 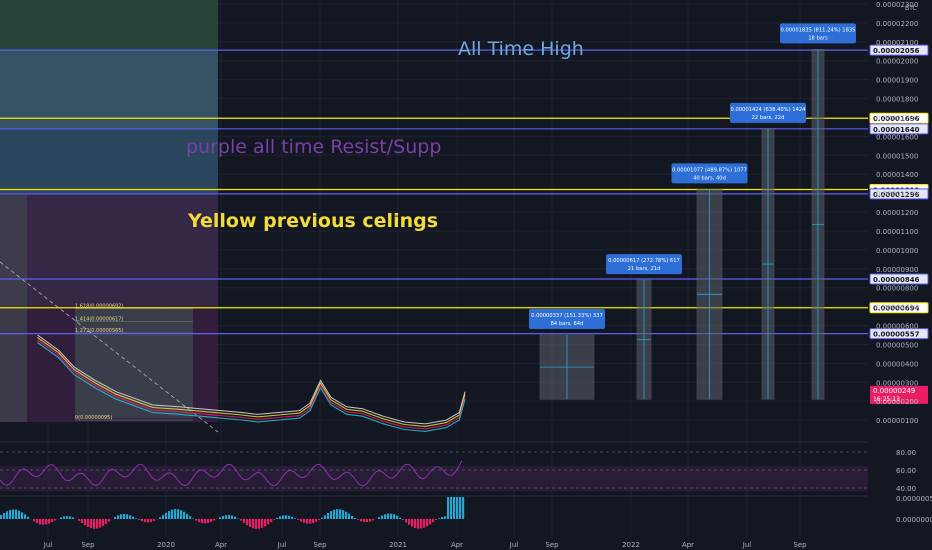 I want to click on time-tick-label: Jul, so click(x=747, y=545).